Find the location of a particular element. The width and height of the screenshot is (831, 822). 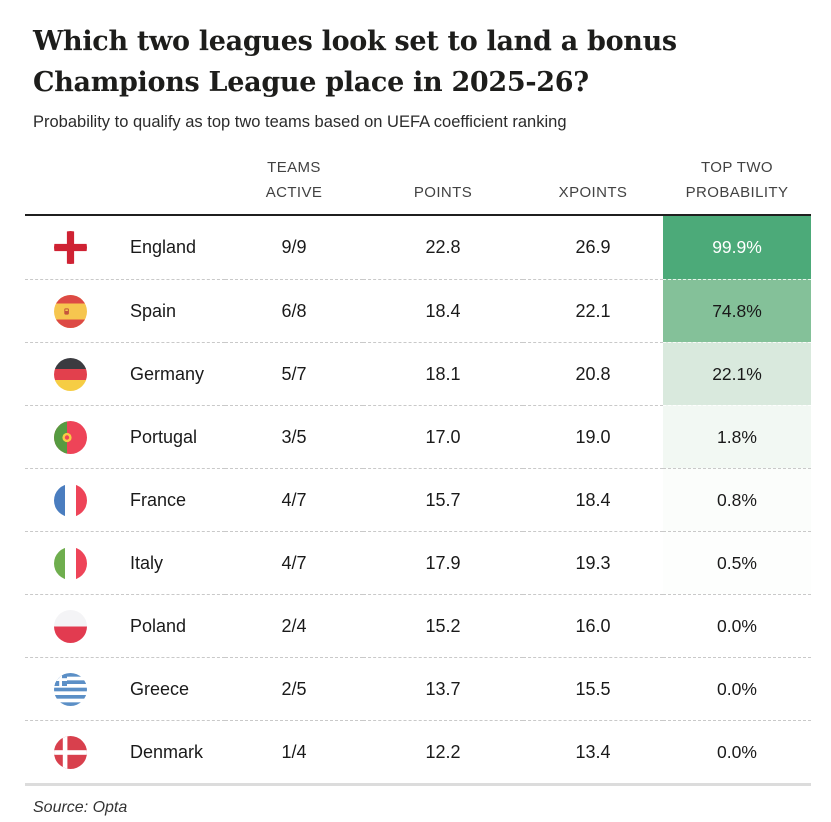

teams-active-cell: 6/8 is located at coordinates (294, 310).